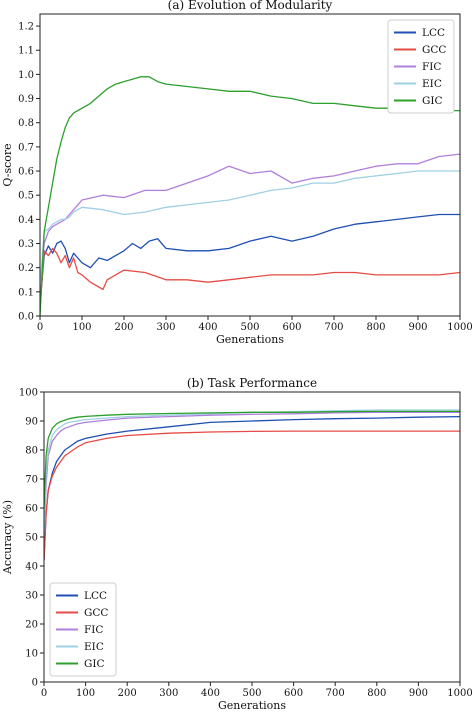 The height and width of the screenshot is (721, 474). I want to click on y-tick-label: 0.4, so click(26, 220).